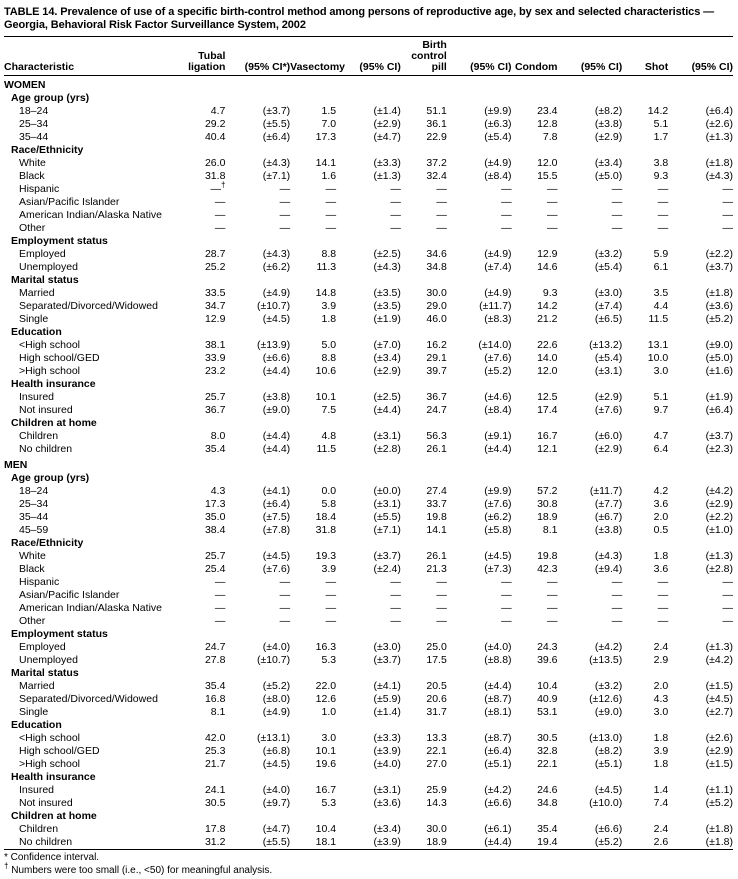 The width and height of the screenshot is (738, 879). Describe the element at coordinates (215, 660) in the screenshot. I see `value-cell: 27.8` at that location.